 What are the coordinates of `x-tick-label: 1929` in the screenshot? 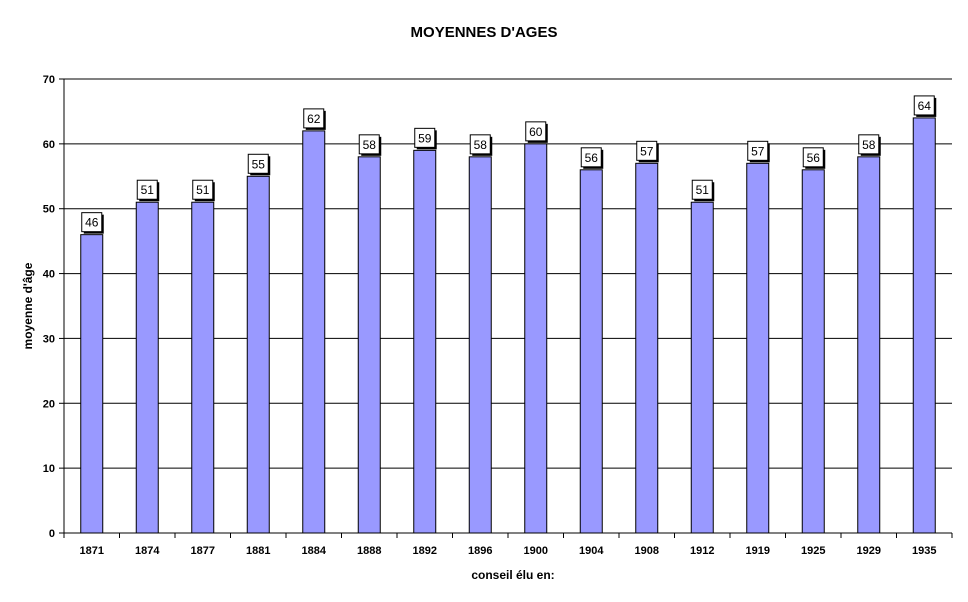 It's located at (869, 551).